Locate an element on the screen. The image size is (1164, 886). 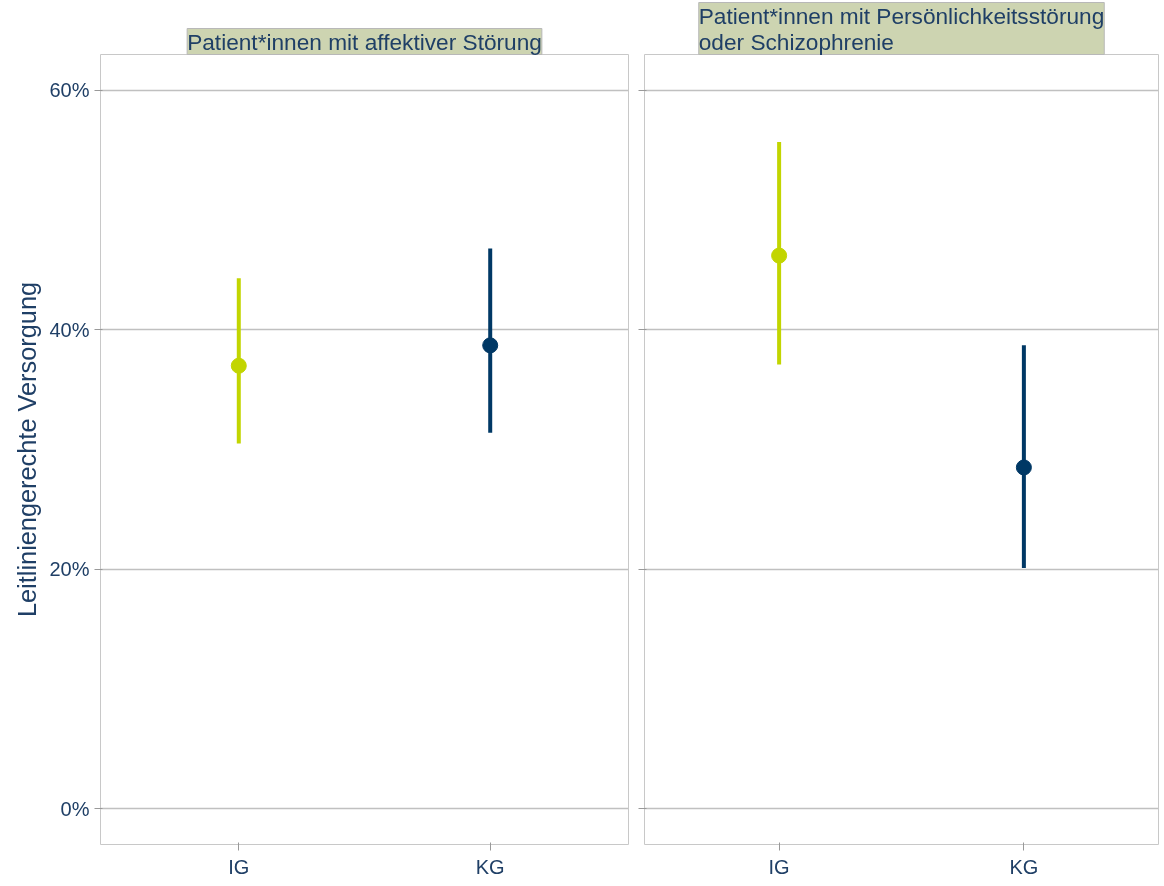
y-tick-label: 0% is located at coordinates (75, 808).